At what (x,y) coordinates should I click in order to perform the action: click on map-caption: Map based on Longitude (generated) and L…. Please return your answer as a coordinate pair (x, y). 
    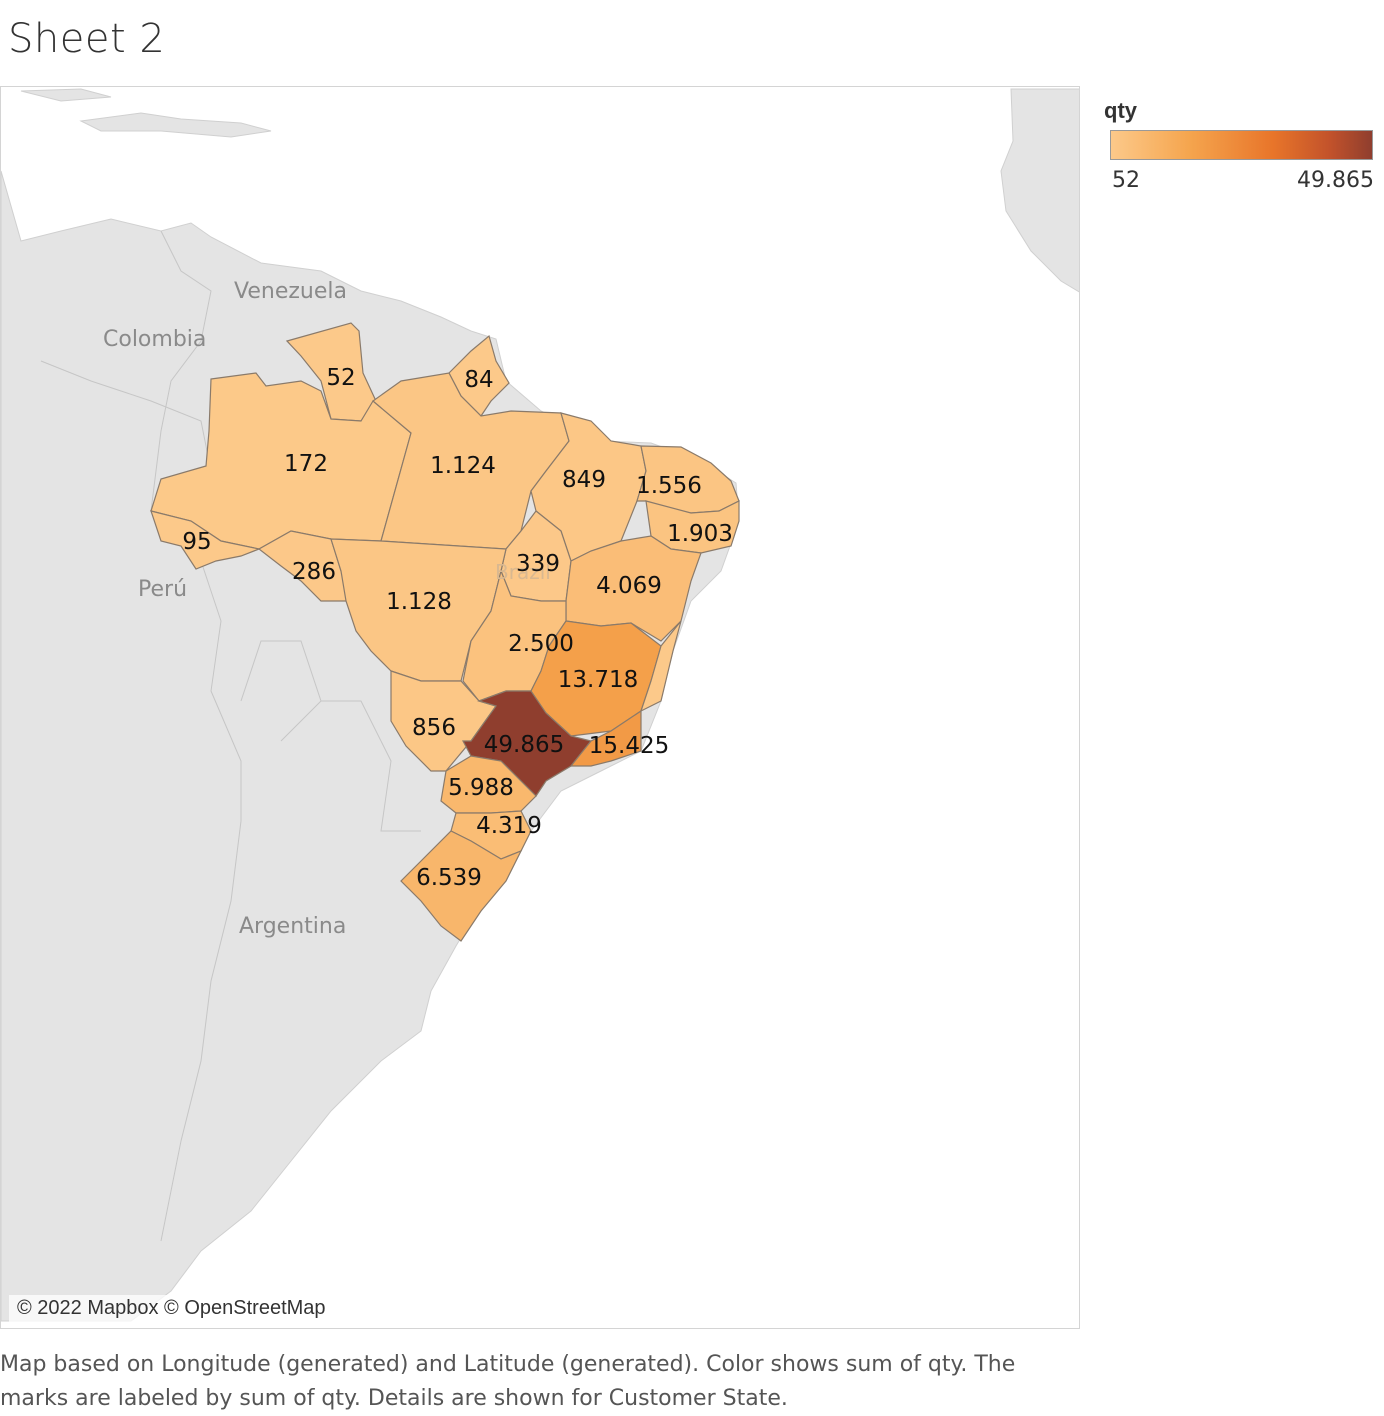
    Looking at the image, I should click on (508, 1381).